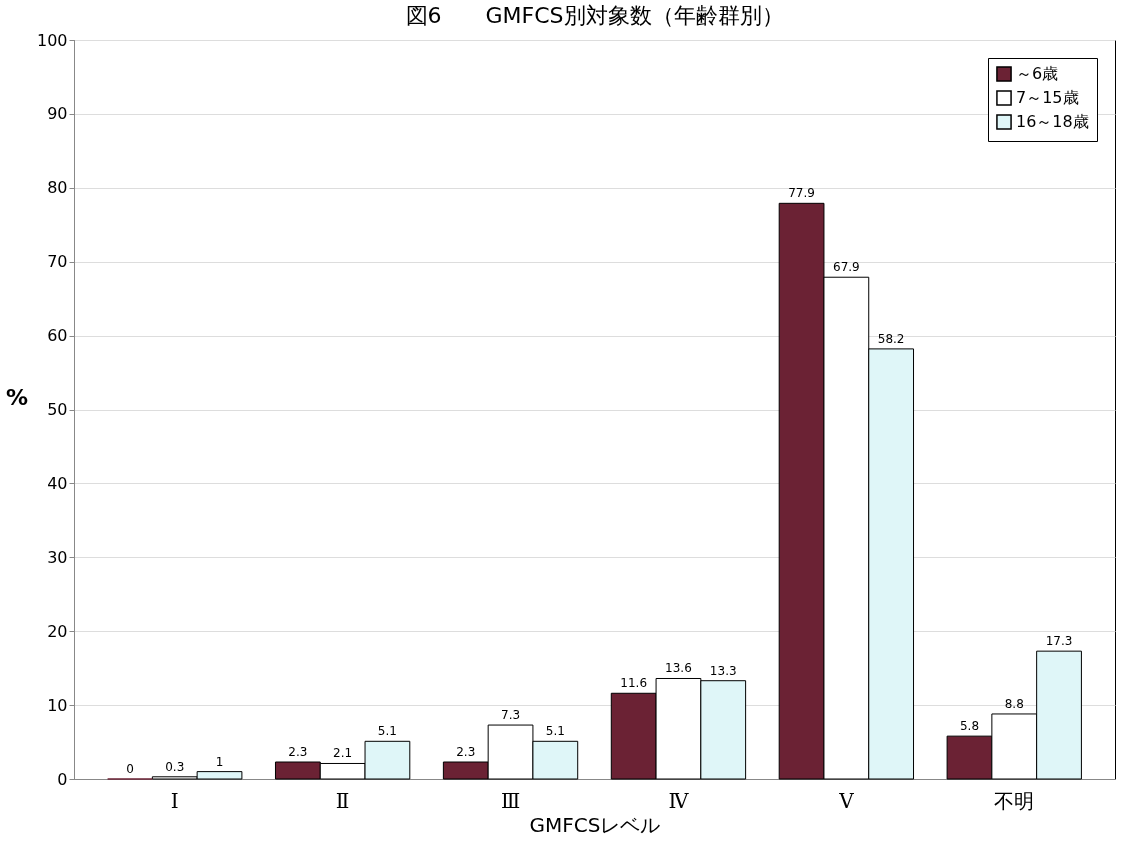 Image resolution: width=1144 pixels, height=858 pixels. I want to click on data-label: 11.6, so click(634, 683).